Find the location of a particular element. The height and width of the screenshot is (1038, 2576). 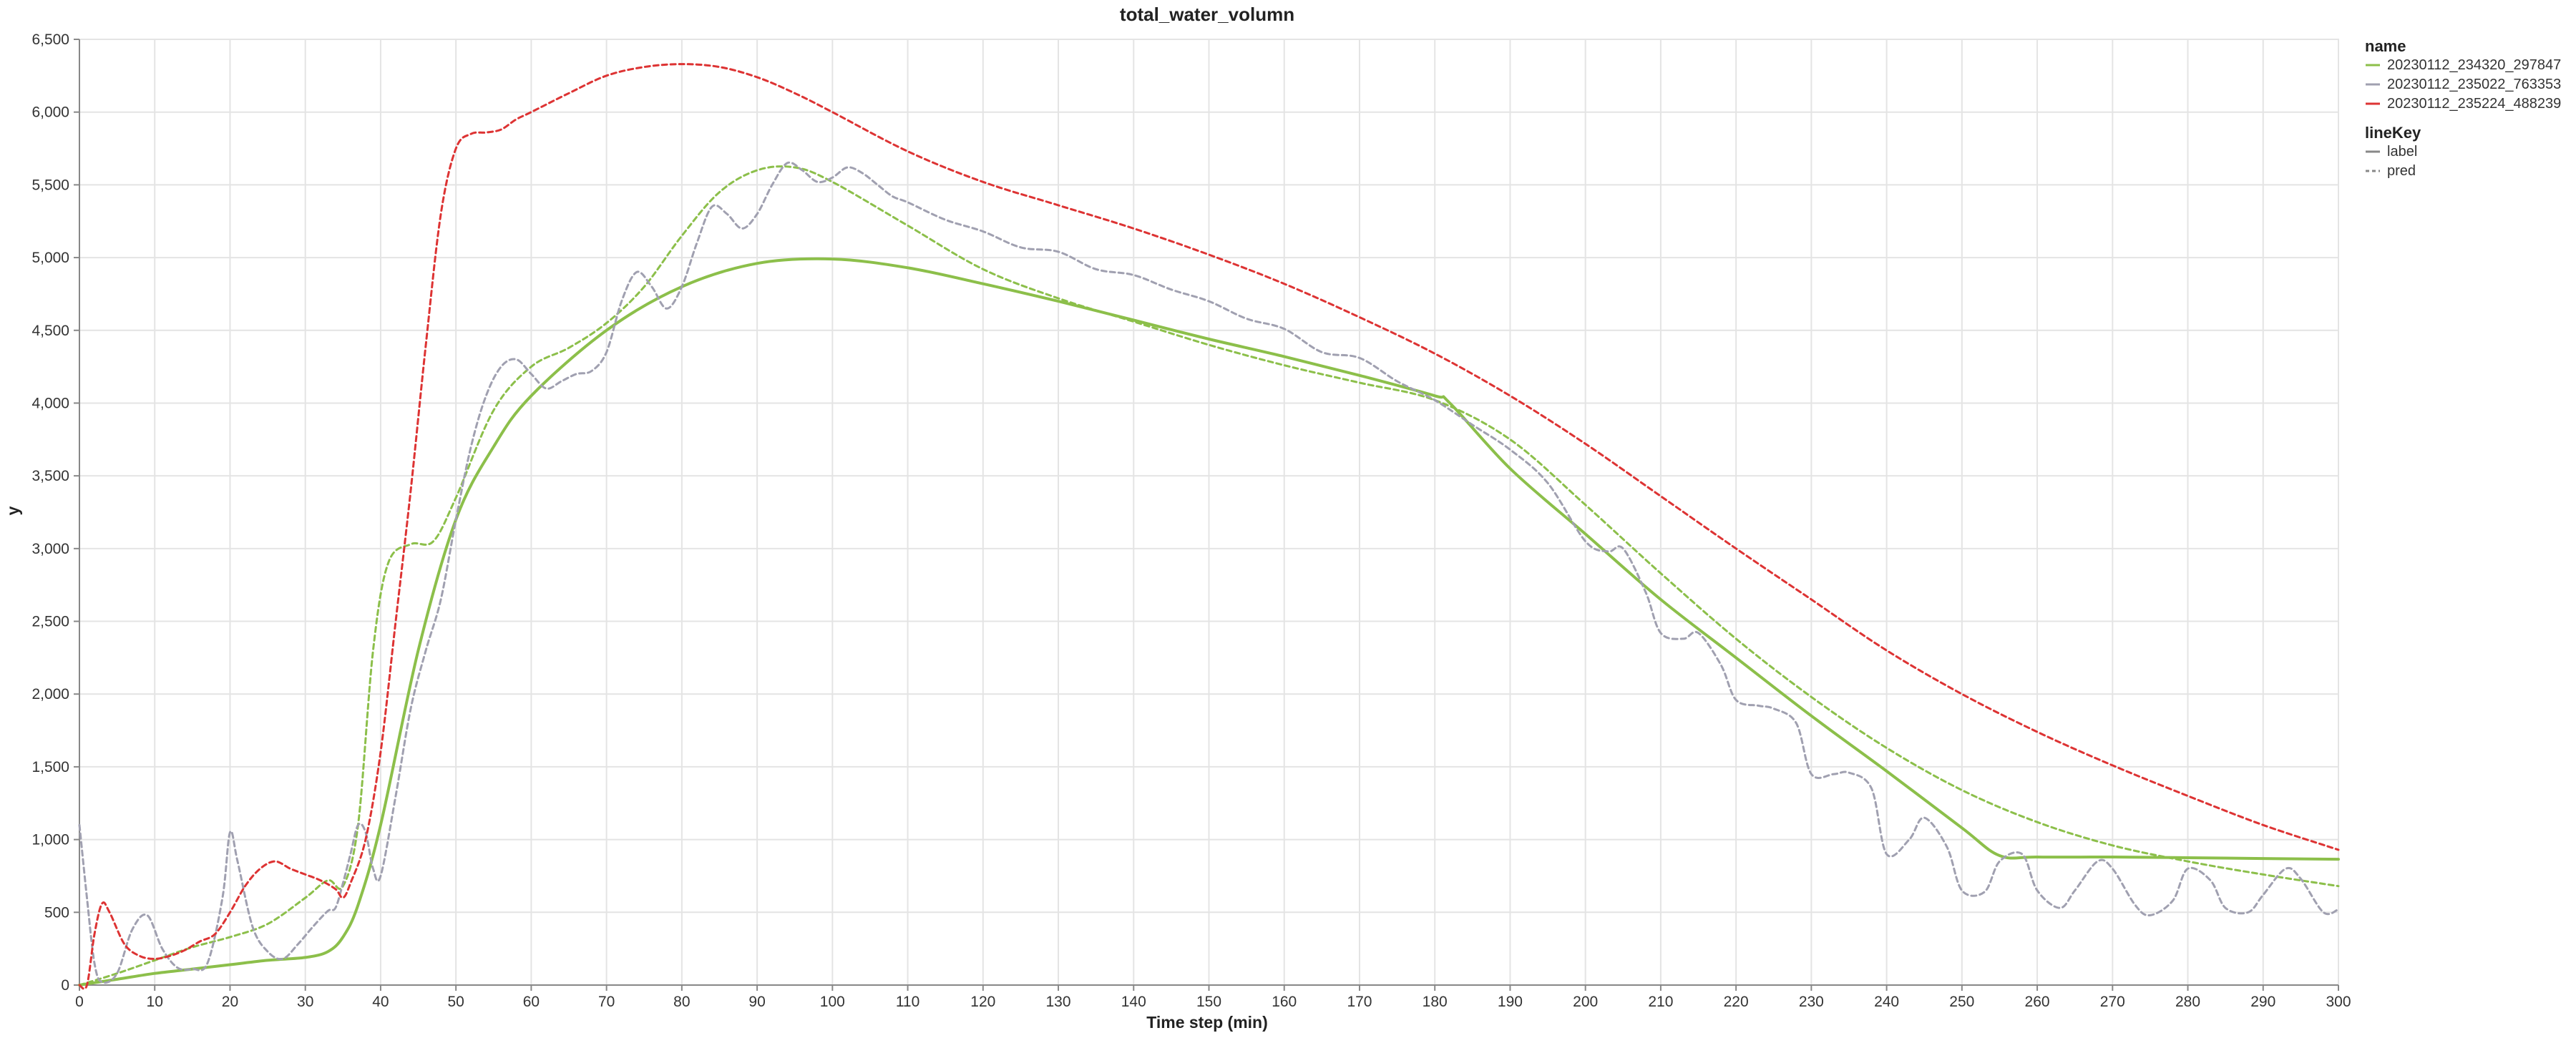

y-tick-label-8: 4,000 is located at coordinates (50, 403).